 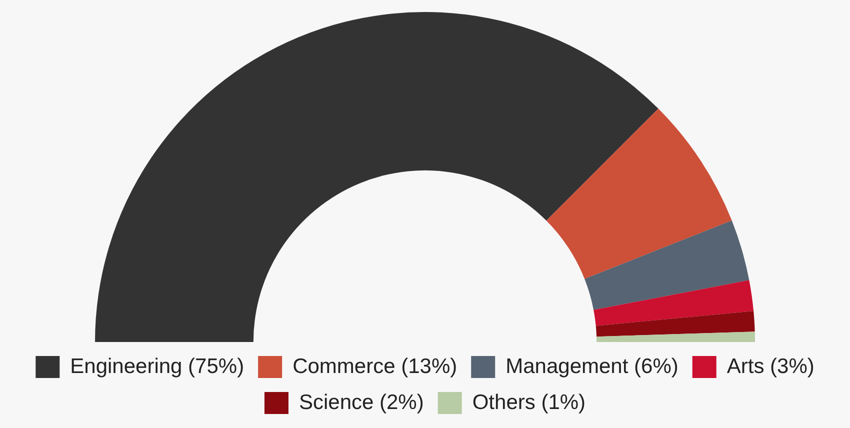 I want to click on legend-label: Arts (3%), so click(x=770, y=366).